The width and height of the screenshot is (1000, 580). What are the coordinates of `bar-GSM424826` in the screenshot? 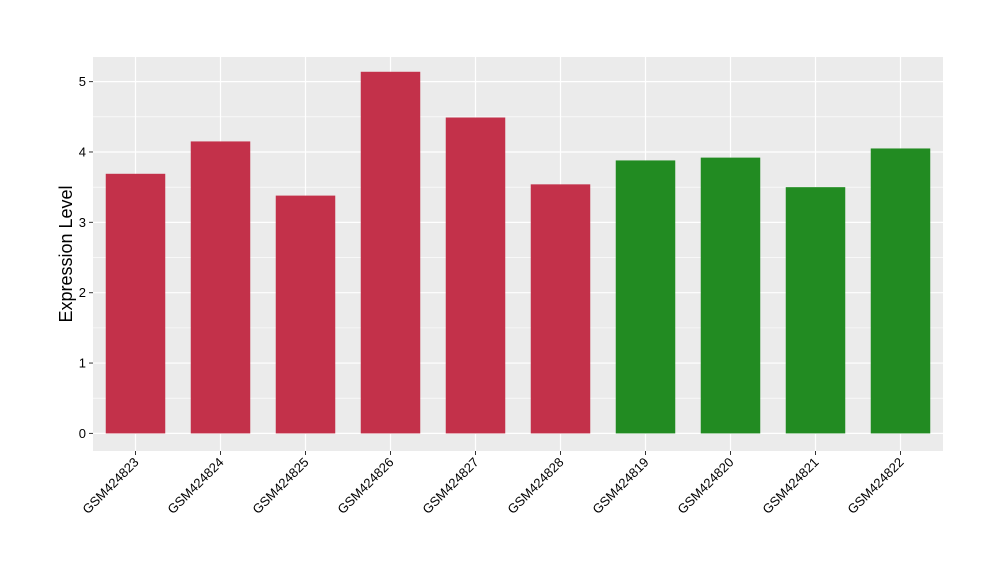 It's located at (390, 252).